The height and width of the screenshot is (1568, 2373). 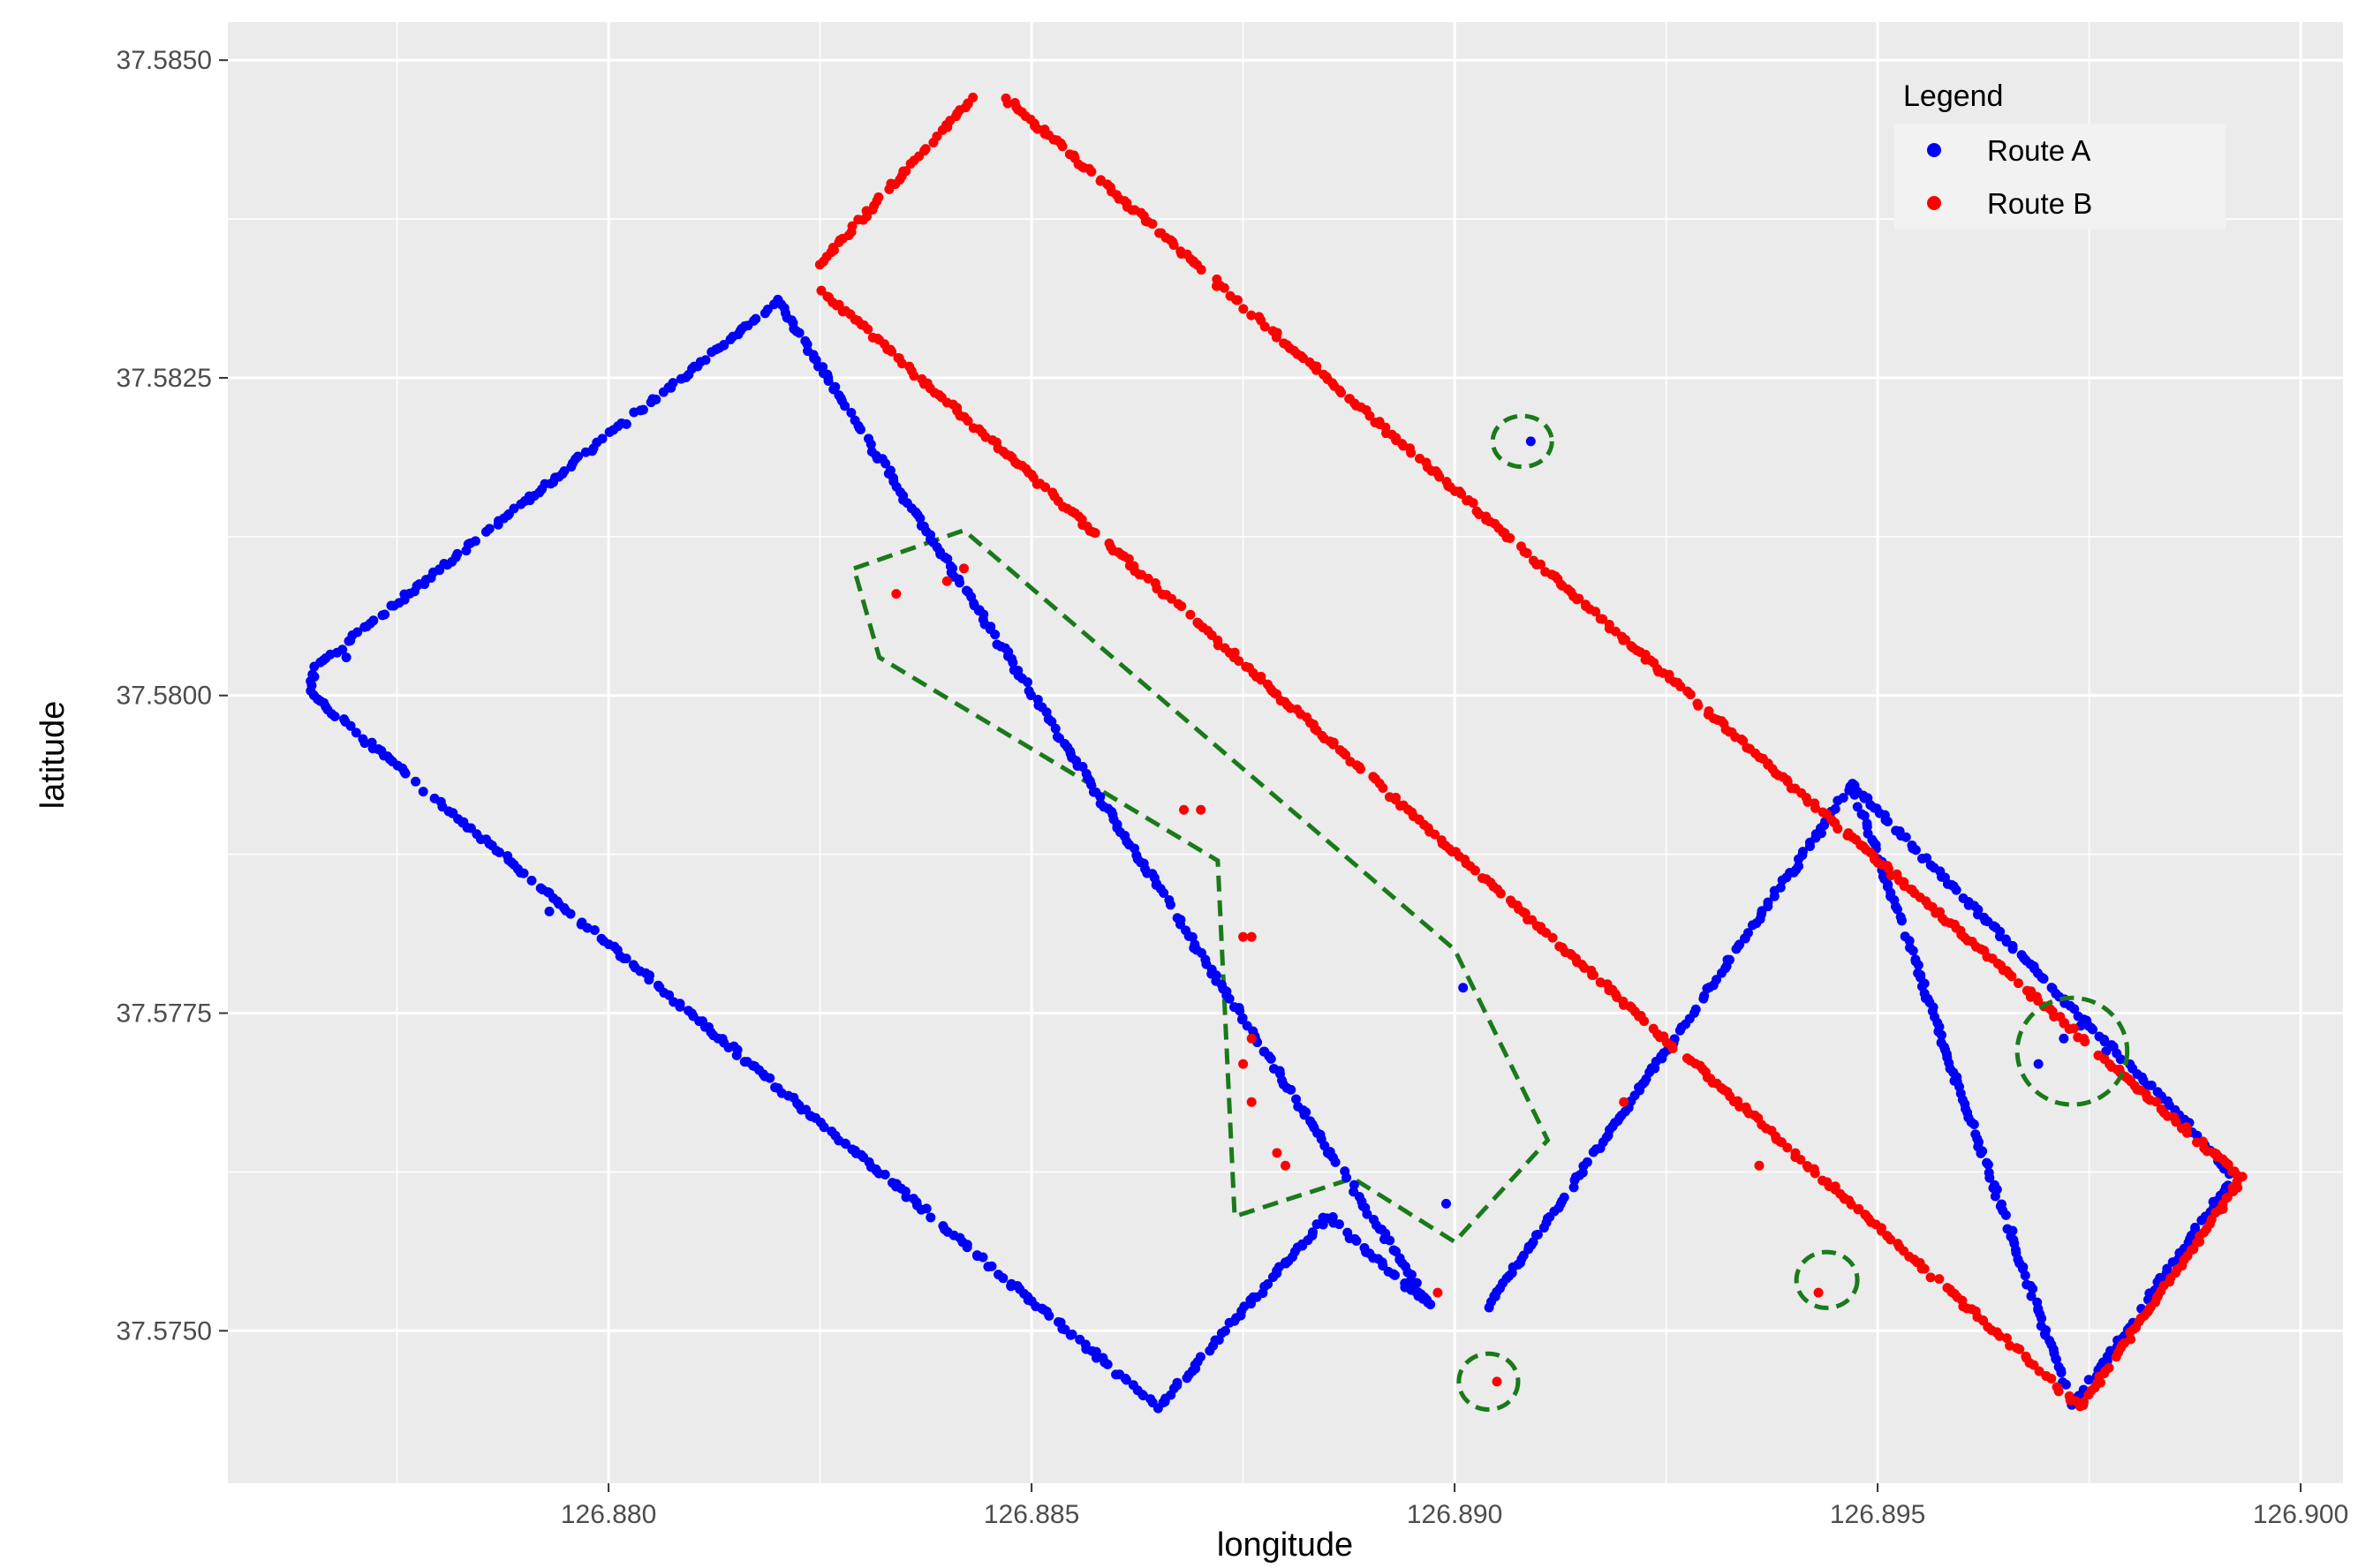 I want to click on x-tick-label: 126.900, so click(x=2300, y=1514).